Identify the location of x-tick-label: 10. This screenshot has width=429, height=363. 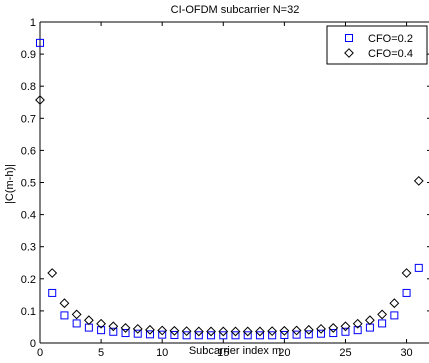
(162, 352).